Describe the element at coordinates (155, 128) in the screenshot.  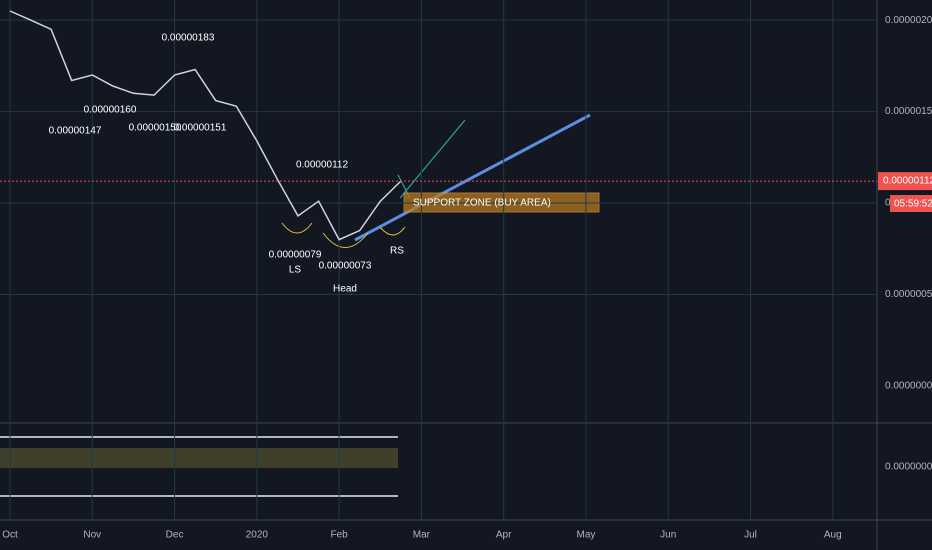
I see `annotation: 0.00000150` at that location.